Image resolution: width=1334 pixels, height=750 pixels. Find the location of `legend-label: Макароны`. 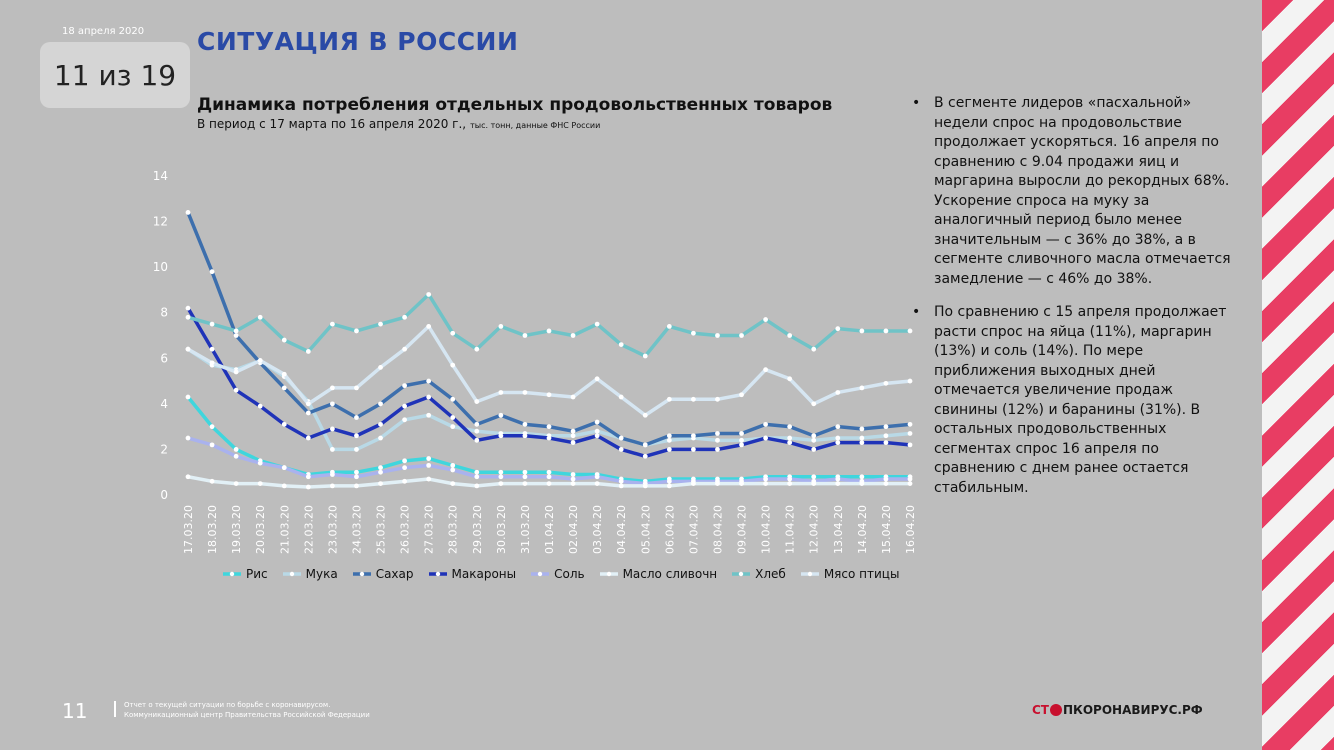

legend-label: Макароны is located at coordinates (484, 574).